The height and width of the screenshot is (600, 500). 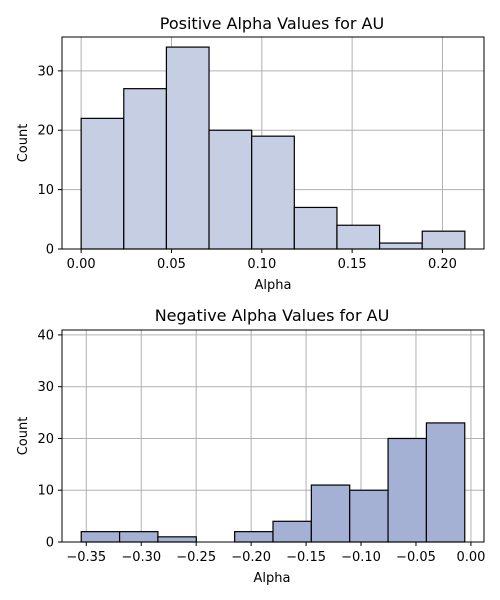 I want to click on y-ticks: 0 10 20 30 40, so click(x=49, y=439).